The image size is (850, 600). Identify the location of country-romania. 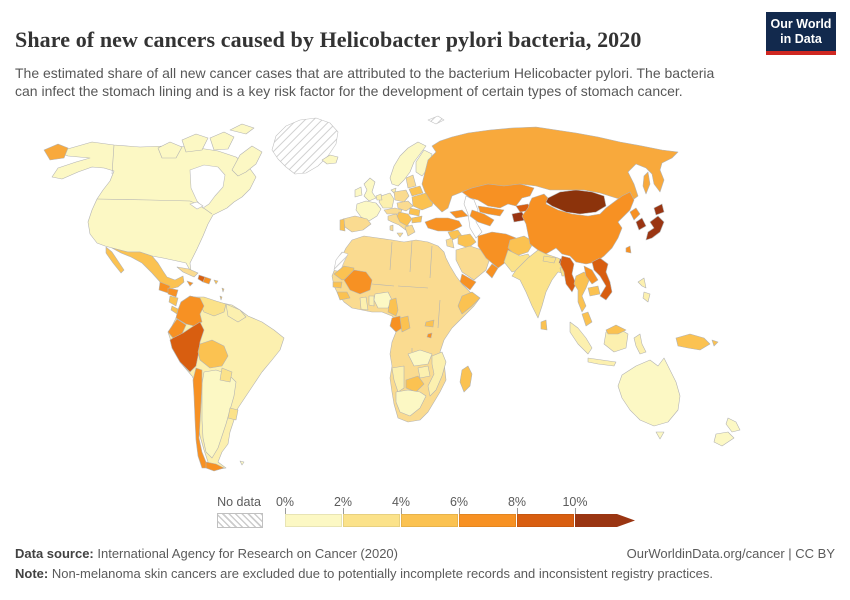
(414, 212).